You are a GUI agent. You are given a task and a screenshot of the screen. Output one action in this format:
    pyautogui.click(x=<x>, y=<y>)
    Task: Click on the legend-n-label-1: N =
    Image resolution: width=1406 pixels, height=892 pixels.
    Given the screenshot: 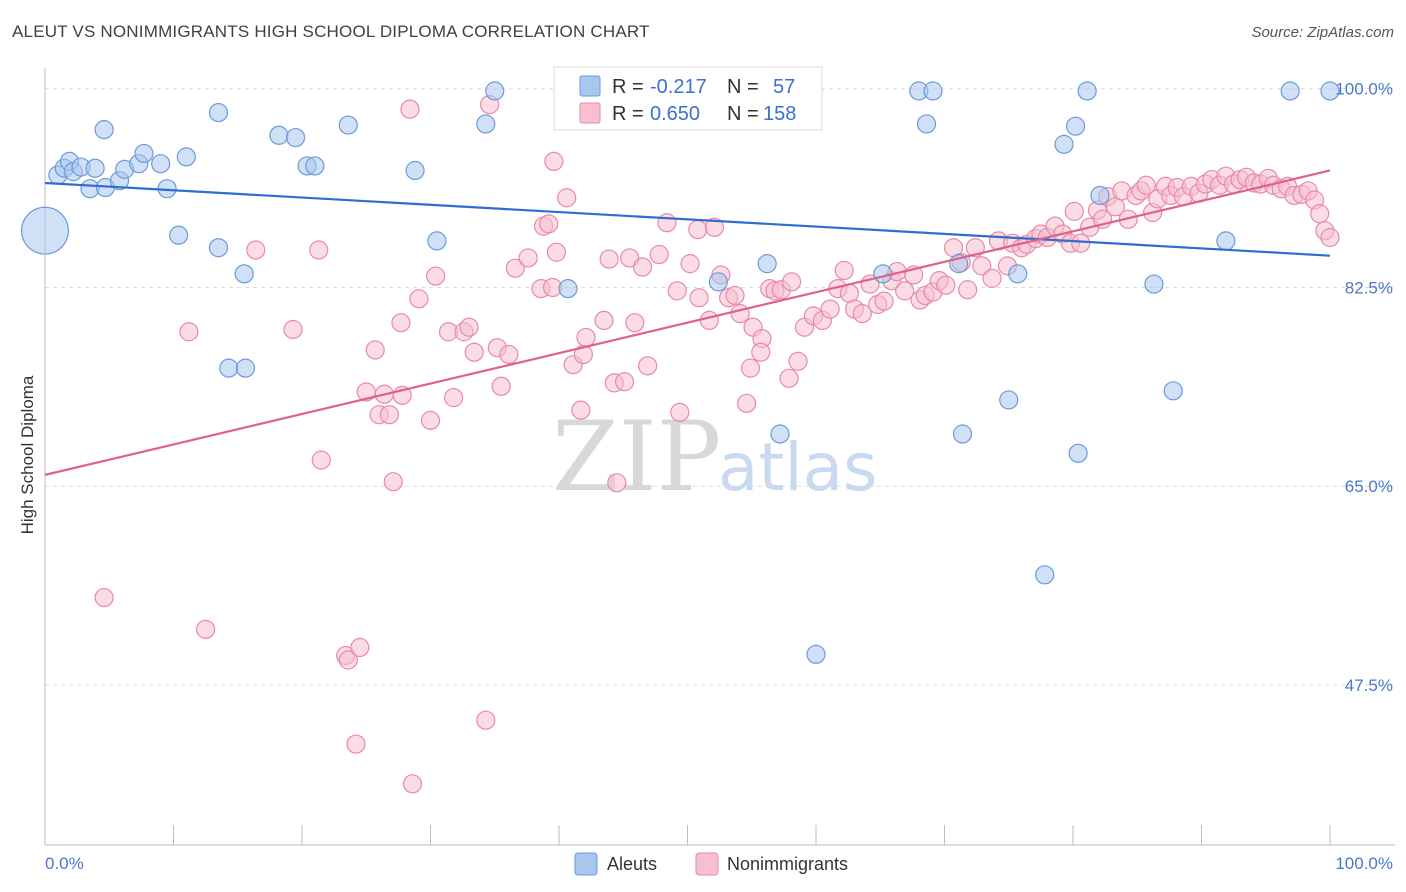 What is the action you would take?
    pyautogui.click(x=743, y=87)
    